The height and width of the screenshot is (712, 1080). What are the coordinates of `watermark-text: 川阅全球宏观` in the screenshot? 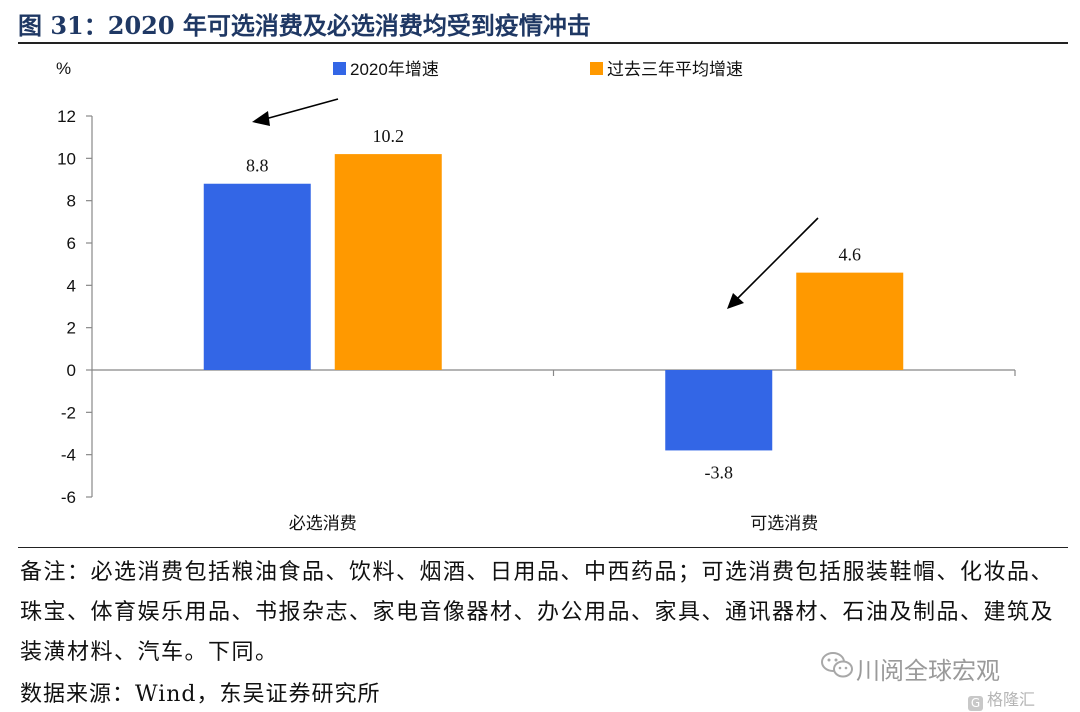 It's located at (928, 671).